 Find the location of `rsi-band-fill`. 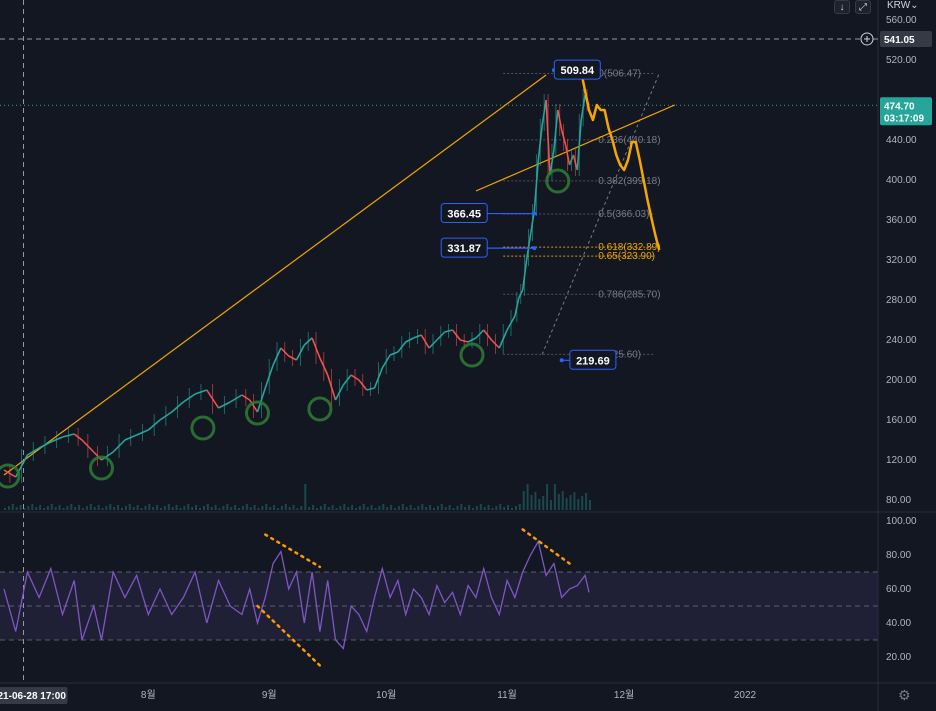

rsi-band-fill is located at coordinates (439, 606).